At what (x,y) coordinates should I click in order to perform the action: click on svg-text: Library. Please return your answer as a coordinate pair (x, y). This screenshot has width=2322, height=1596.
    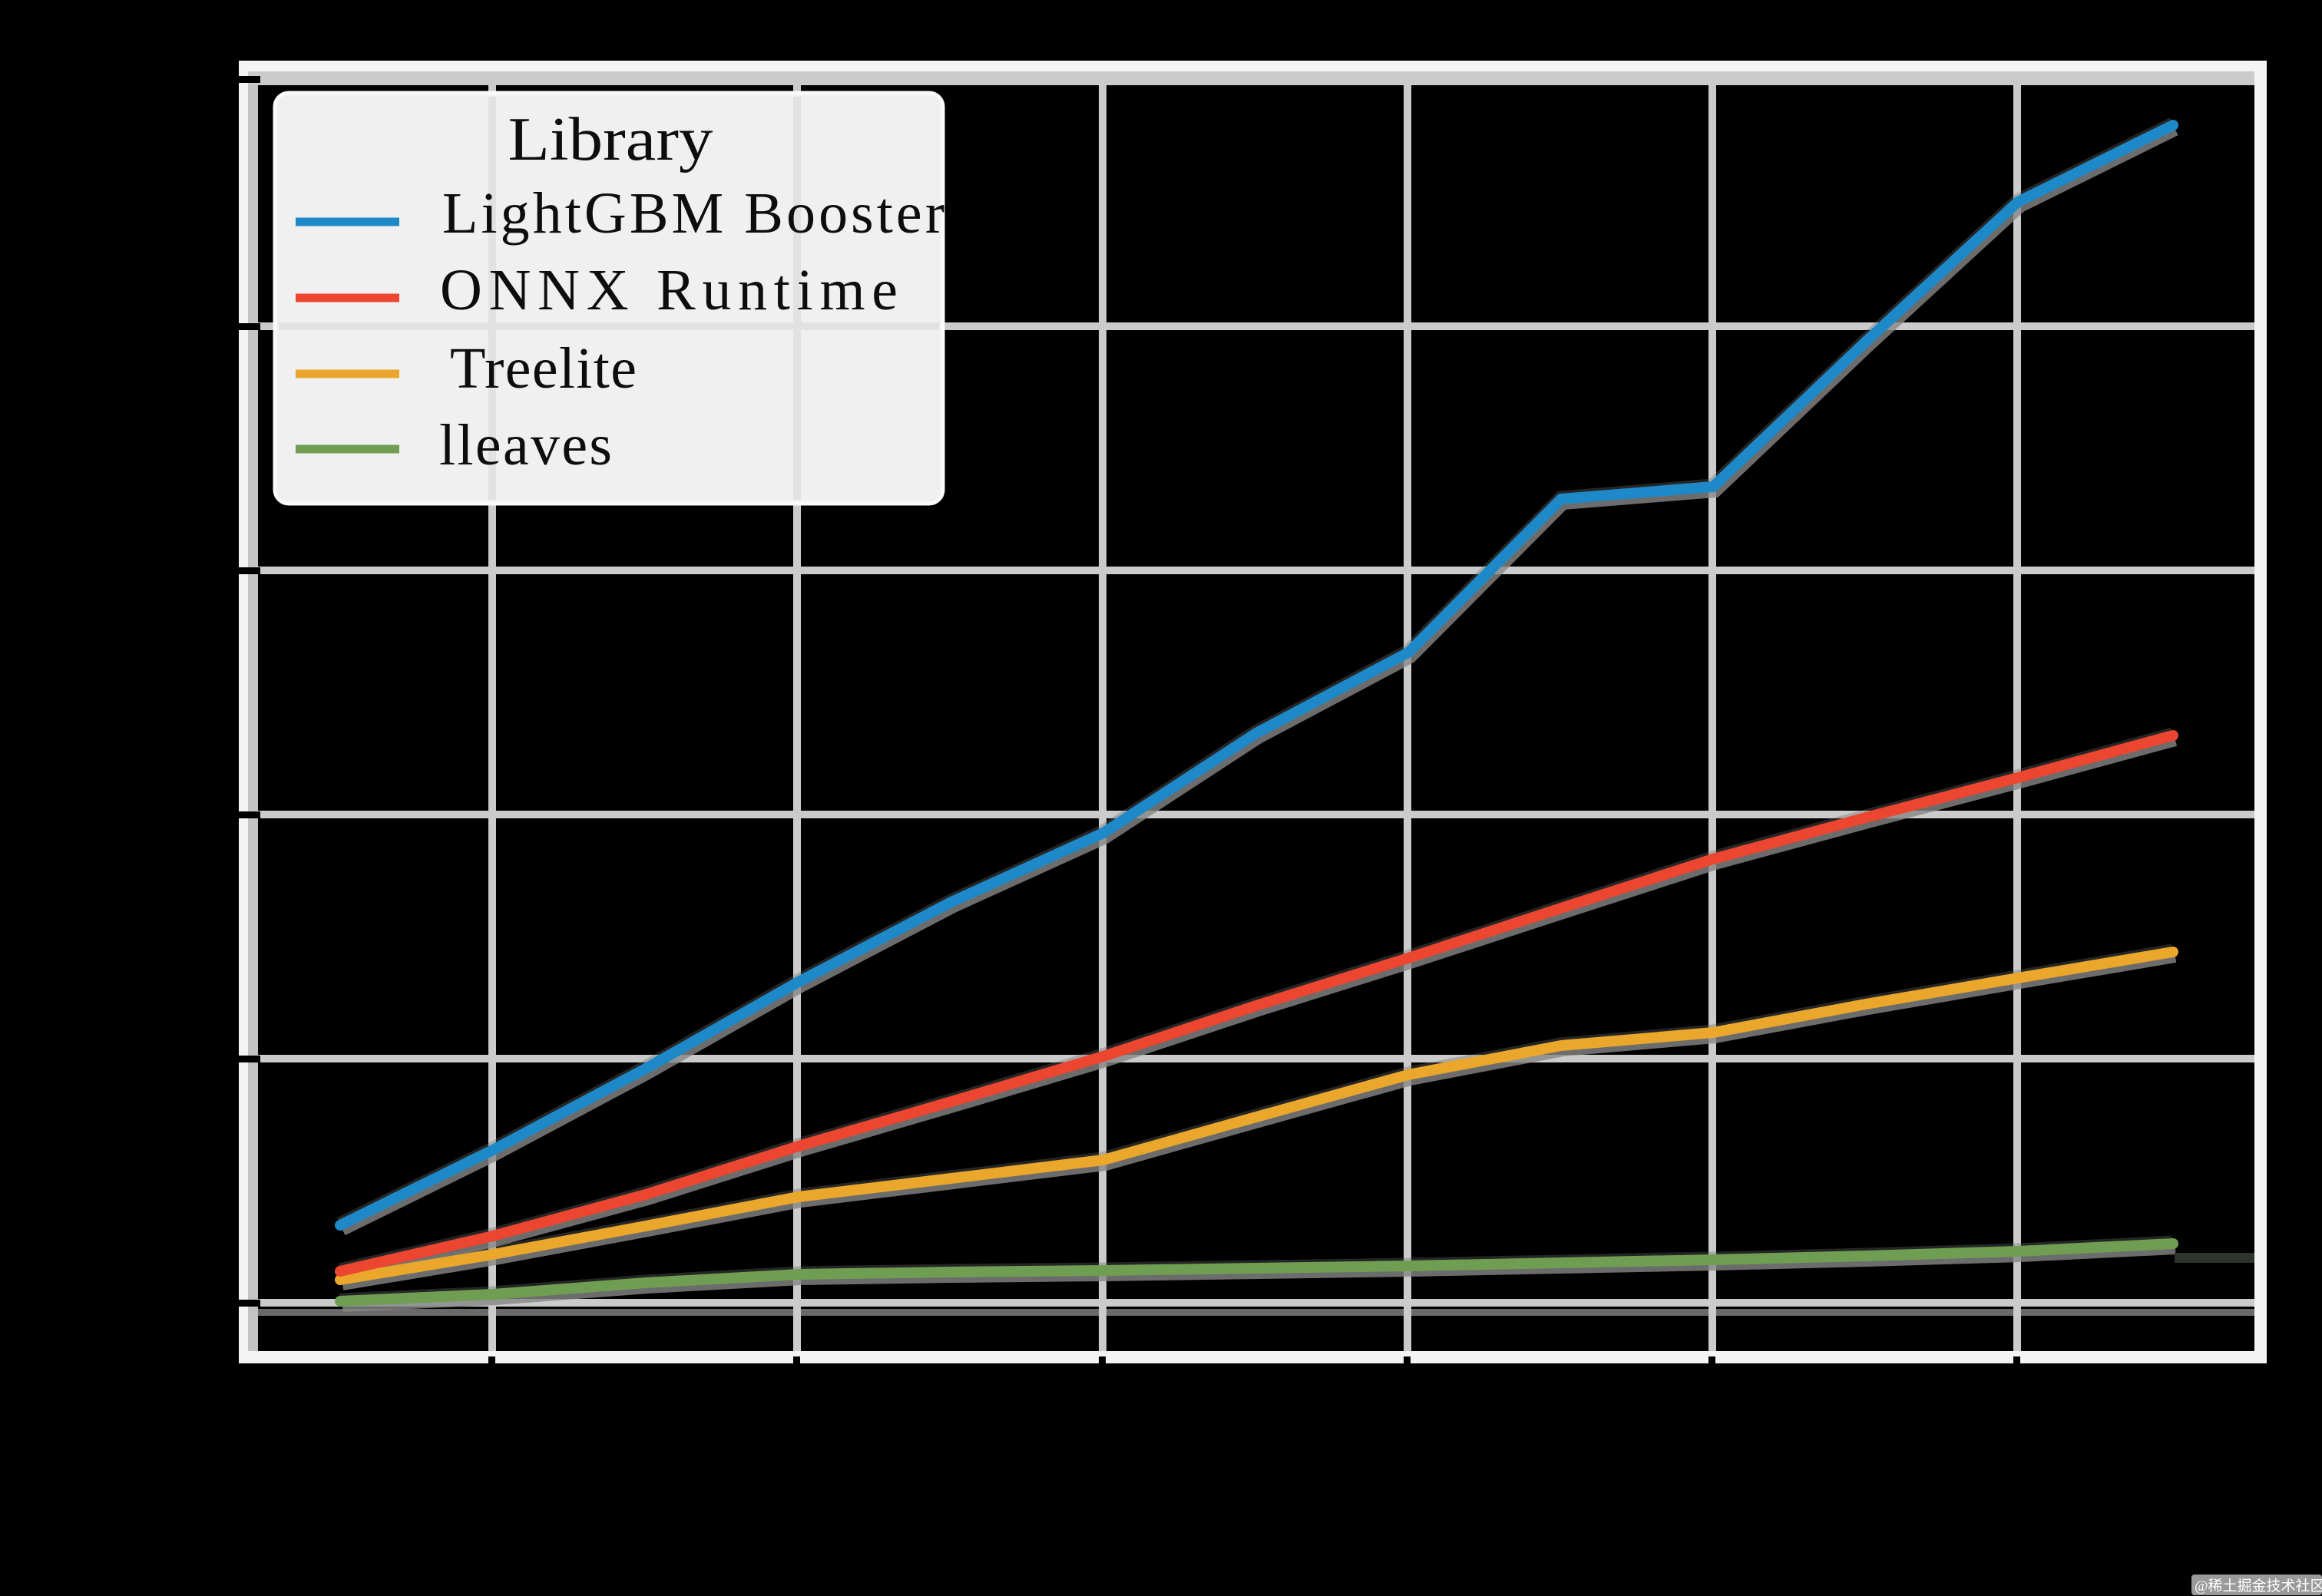
    Looking at the image, I should click on (611, 138).